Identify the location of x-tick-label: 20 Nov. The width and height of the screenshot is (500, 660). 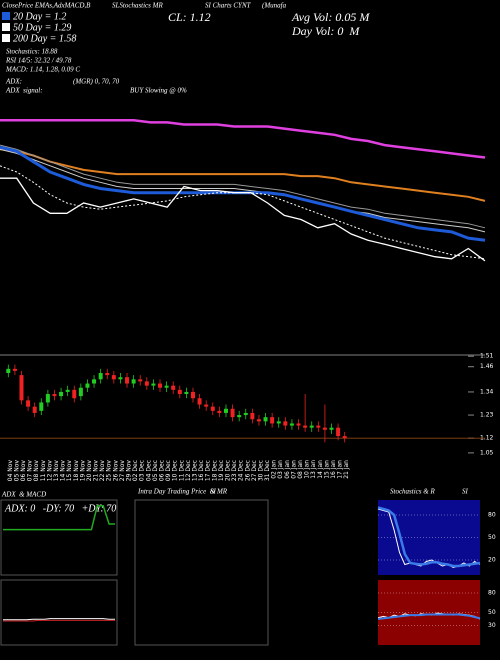
(89, 471).